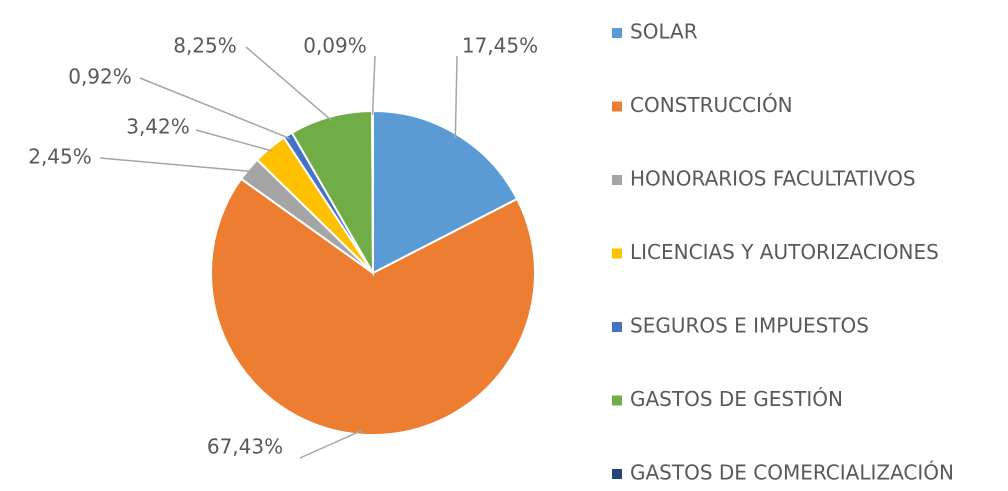  Describe the element at coordinates (792, 473) in the screenshot. I see `legend-label: GASTOS DE COMERCIALIZACIÓN` at that location.